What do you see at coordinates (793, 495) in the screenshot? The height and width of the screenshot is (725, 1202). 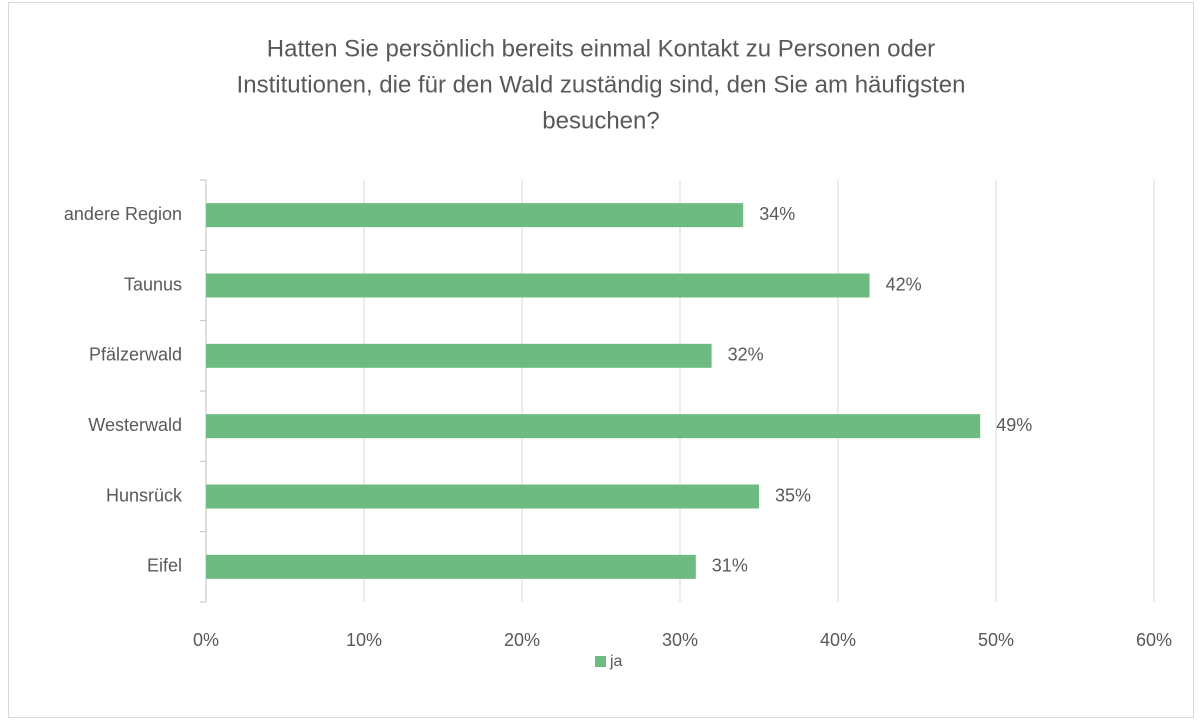 I see `data-label: 35%` at bounding box center [793, 495].